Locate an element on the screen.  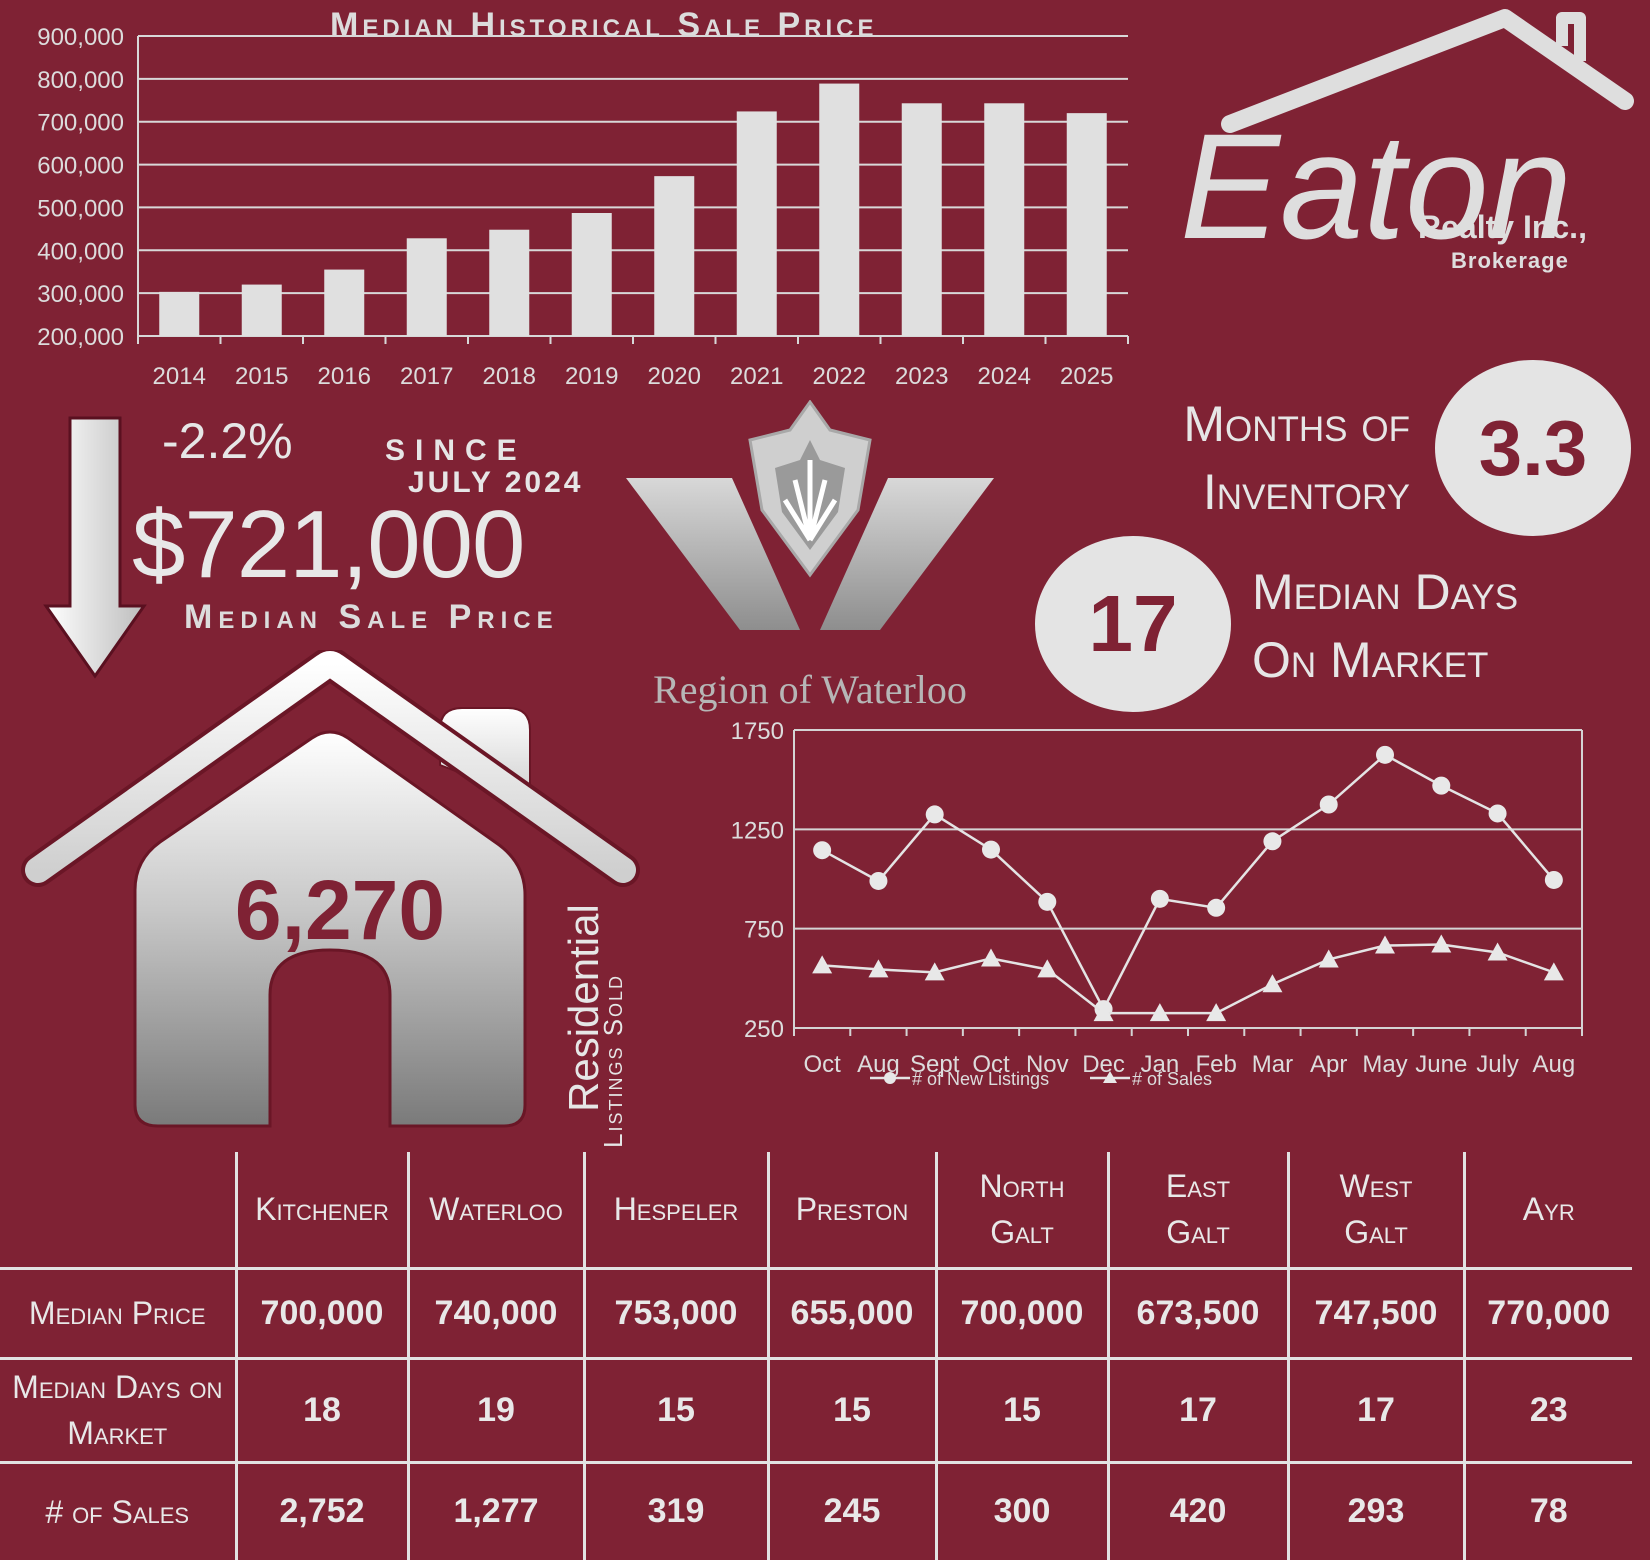
x-tick-label: Sept is located at coordinates (935, 1064).